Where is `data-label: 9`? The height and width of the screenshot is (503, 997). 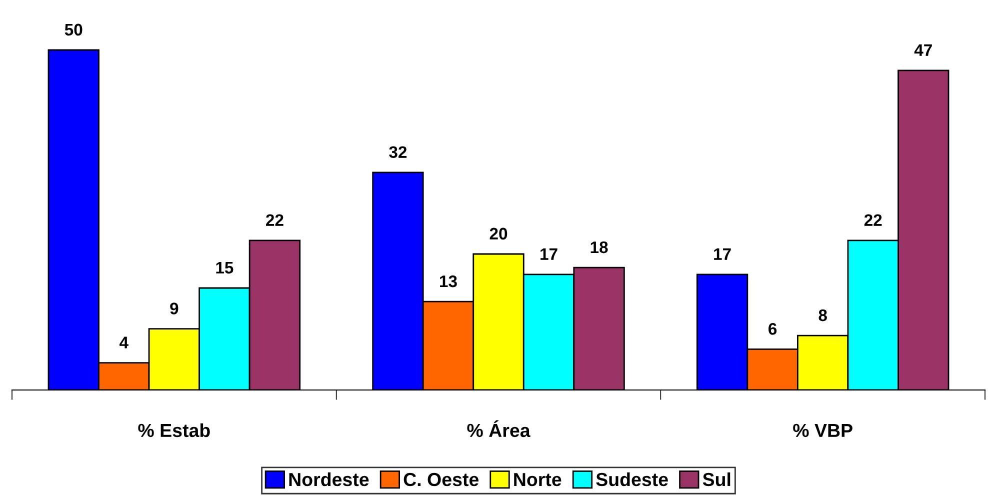
data-label: 9 is located at coordinates (174, 308).